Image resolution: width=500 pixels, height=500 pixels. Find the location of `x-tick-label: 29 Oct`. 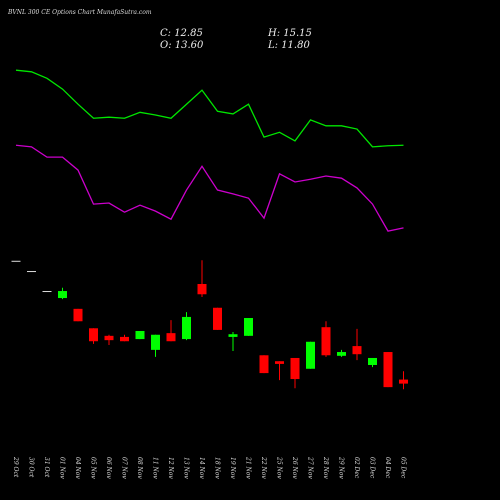

x-tick-label: 29 Oct is located at coordinates (15, 467).